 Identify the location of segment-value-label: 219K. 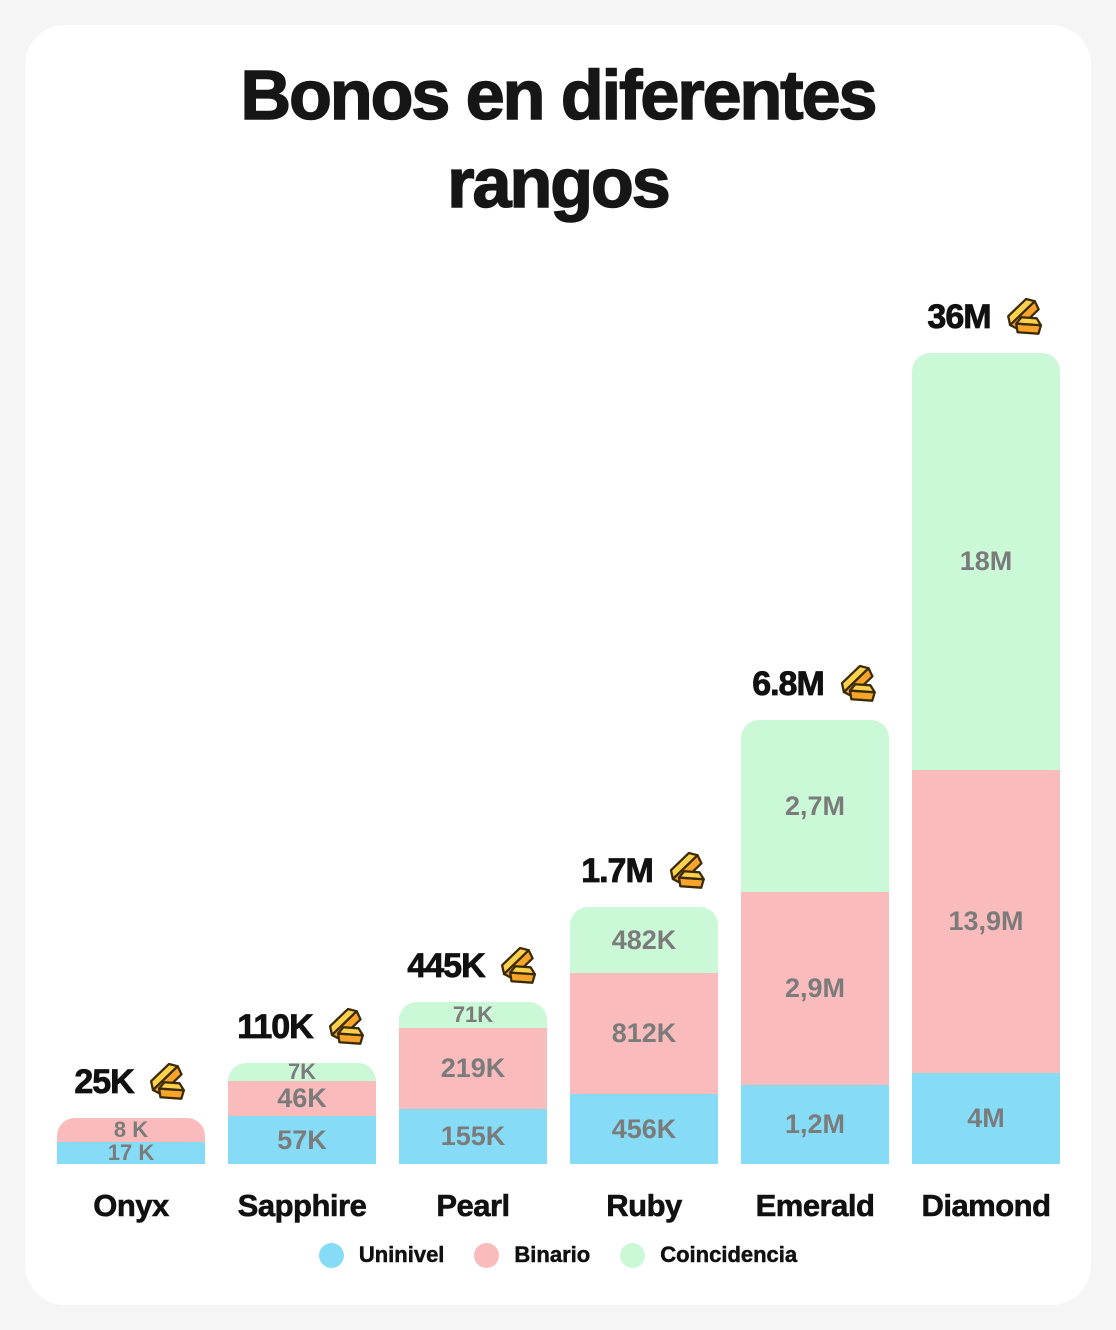
(473, 1068).